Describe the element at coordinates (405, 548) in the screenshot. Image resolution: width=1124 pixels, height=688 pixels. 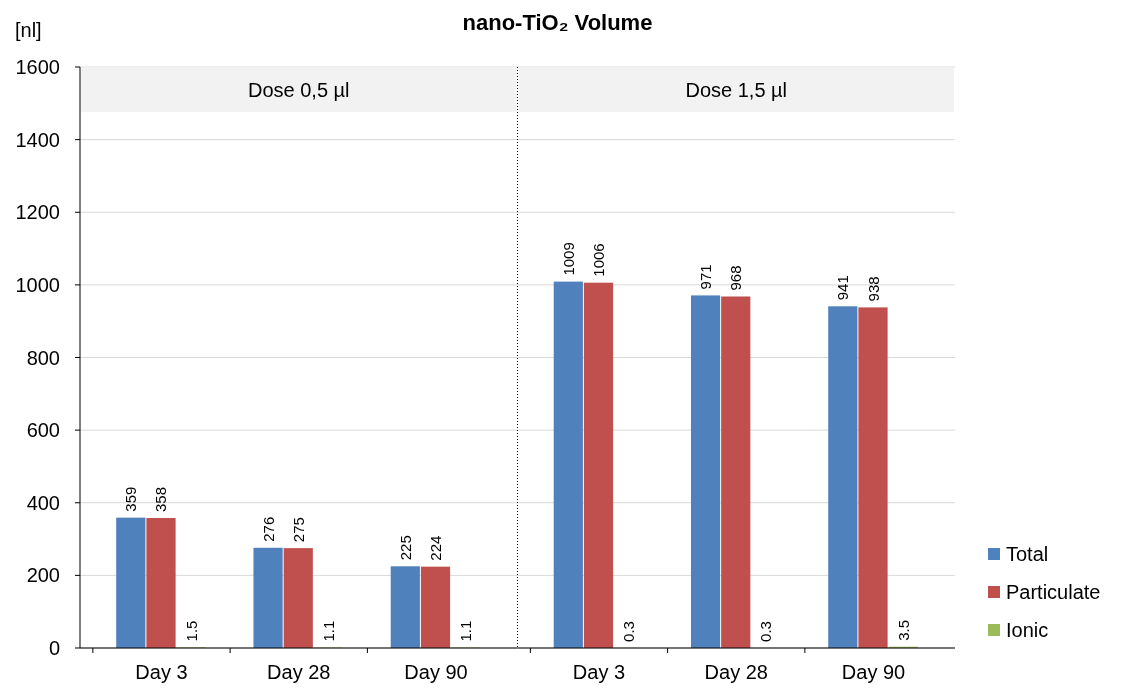
I see `data-label: 225` at that location.